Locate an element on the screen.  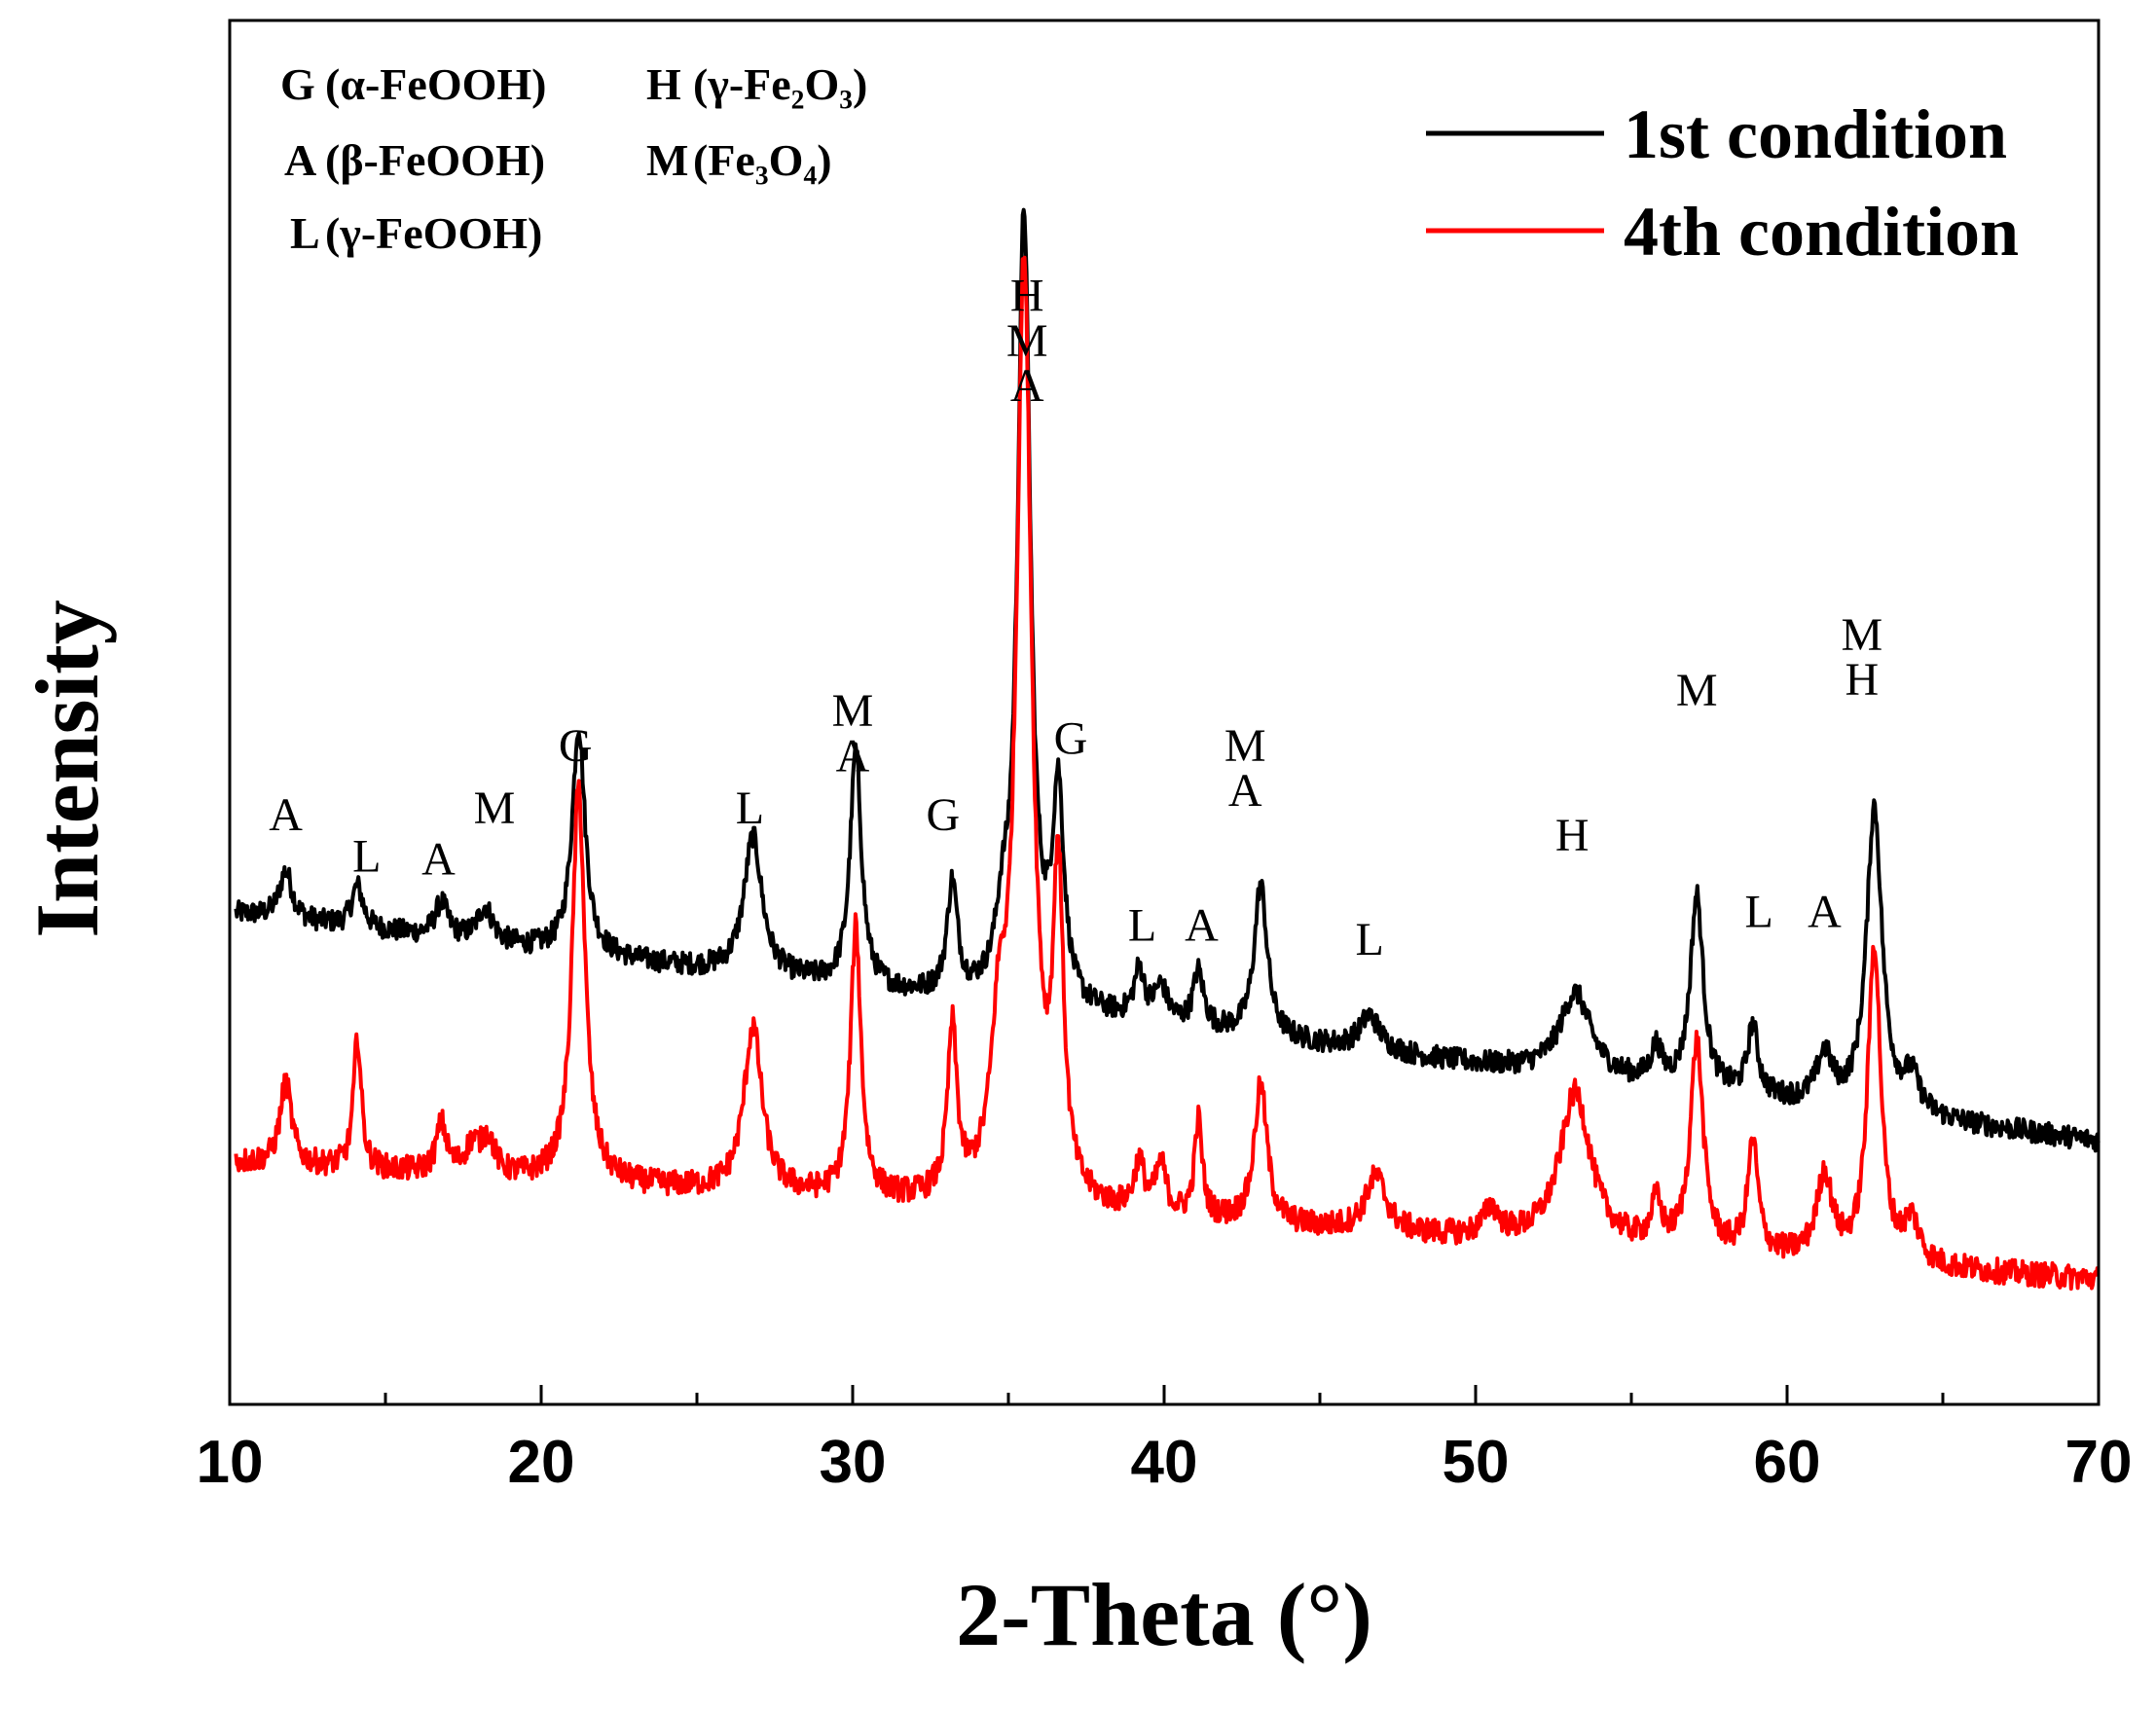
x-tick-label: 70 is located at coordinates (2099, 1462).